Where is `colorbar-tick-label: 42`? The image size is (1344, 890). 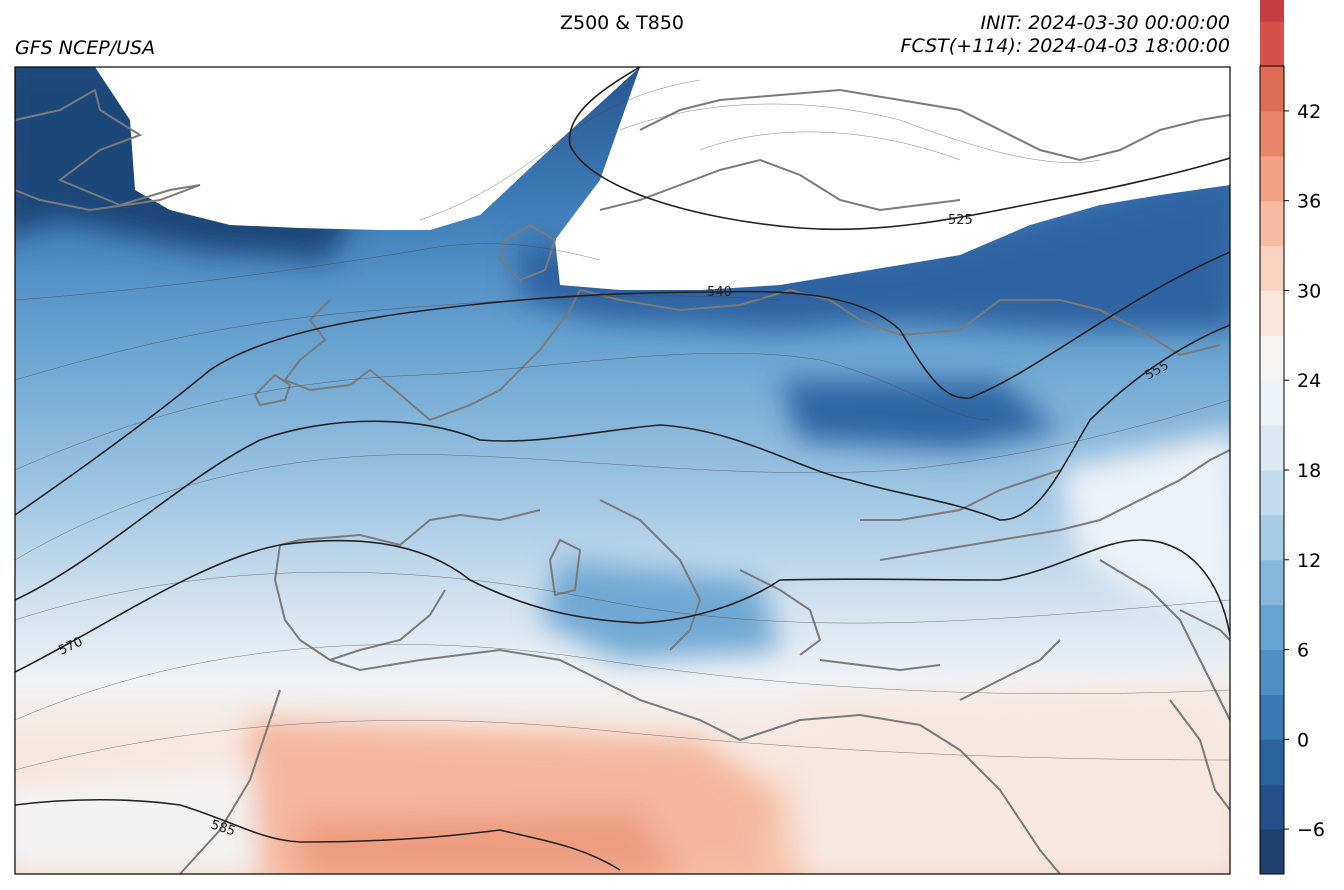
colorbar-tick-label: 42 is located at coordinates (1309, 112).